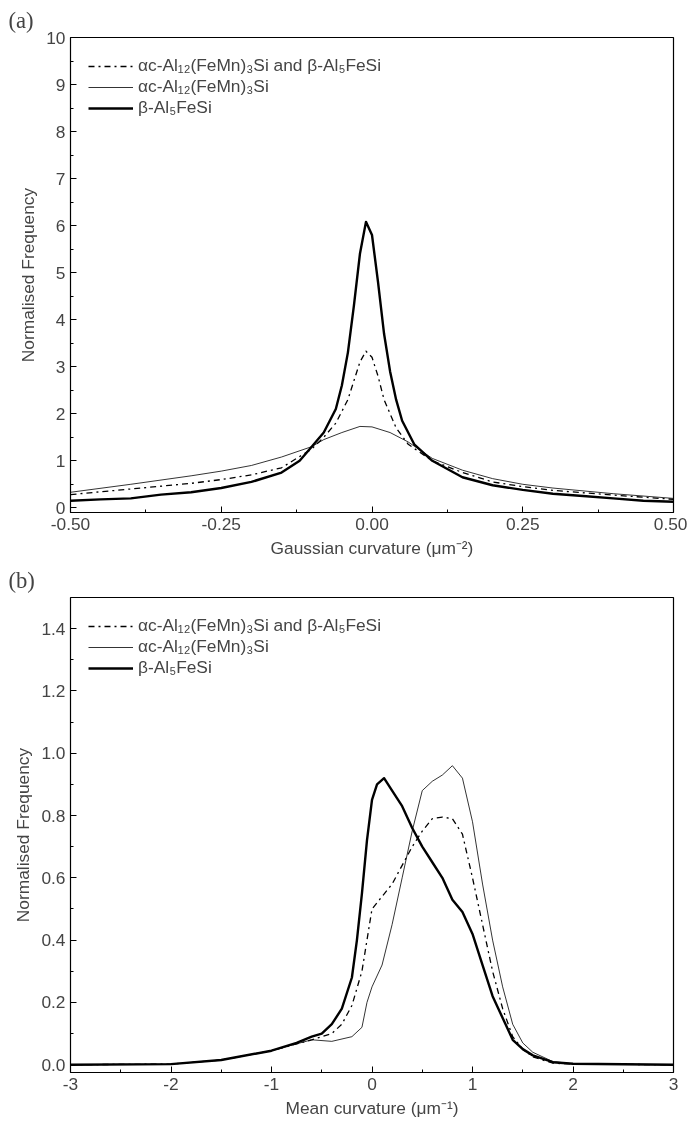  What do you see at coordinates (21, 580) in the screenshot?
I see `text: (b)` at bounding box center [21, 580].